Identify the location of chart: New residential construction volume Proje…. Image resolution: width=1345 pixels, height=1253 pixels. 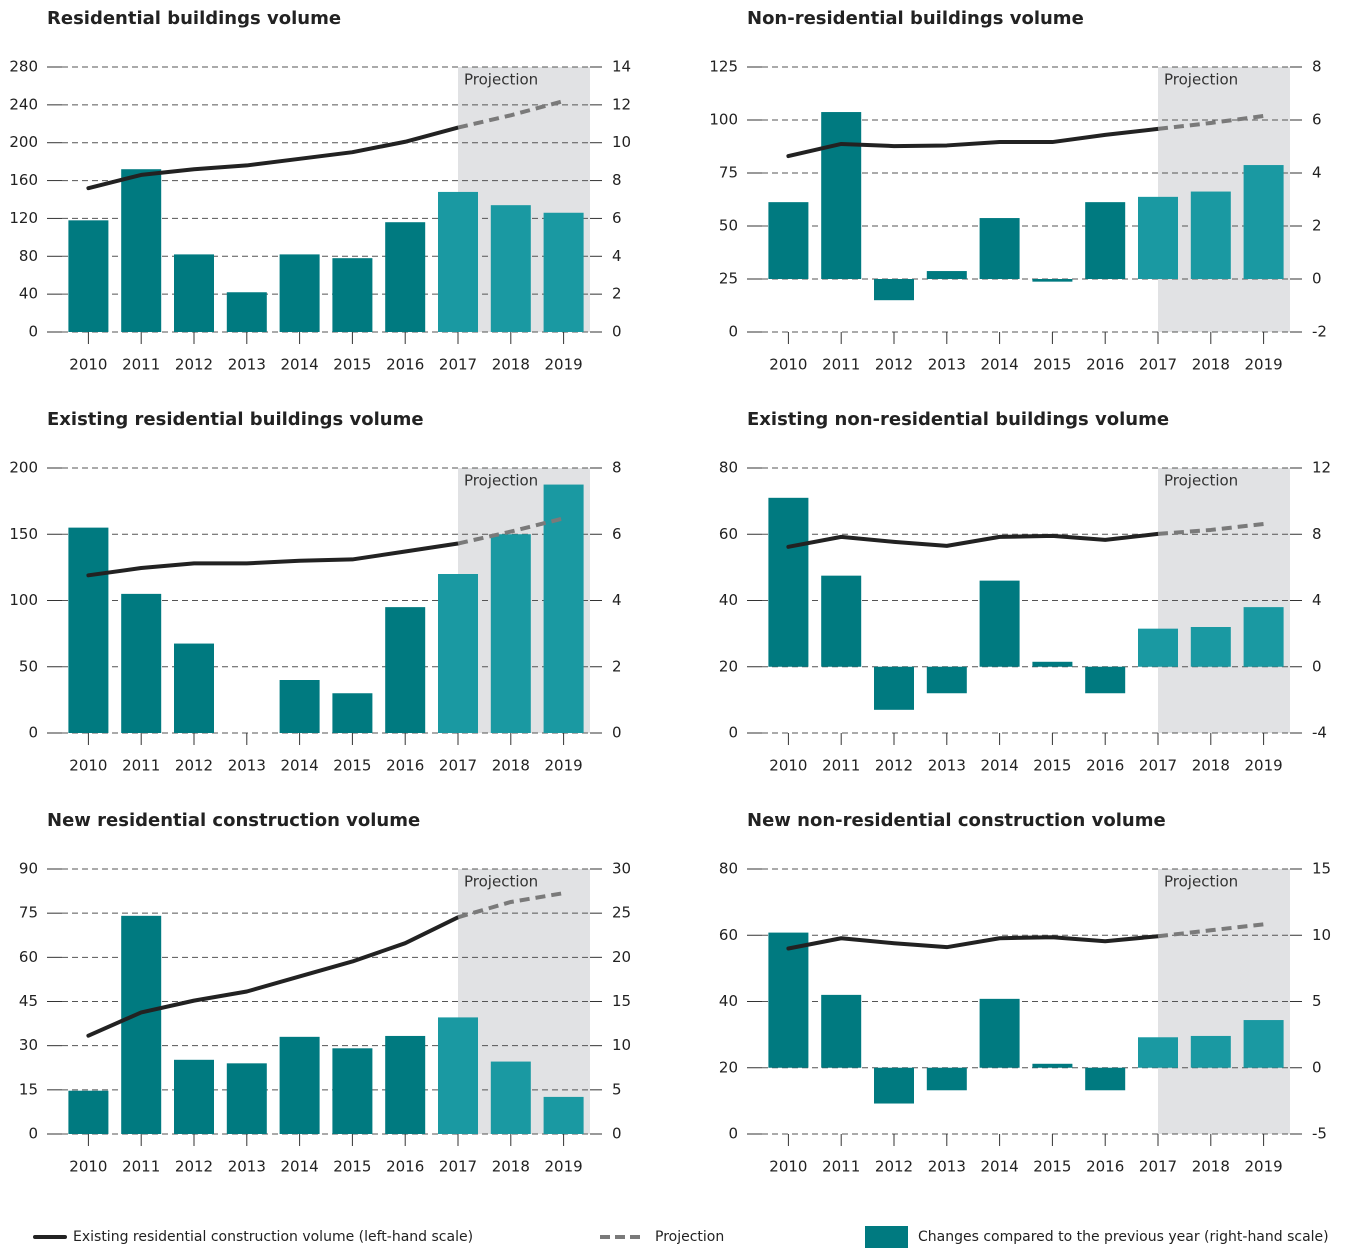
(325, 993).